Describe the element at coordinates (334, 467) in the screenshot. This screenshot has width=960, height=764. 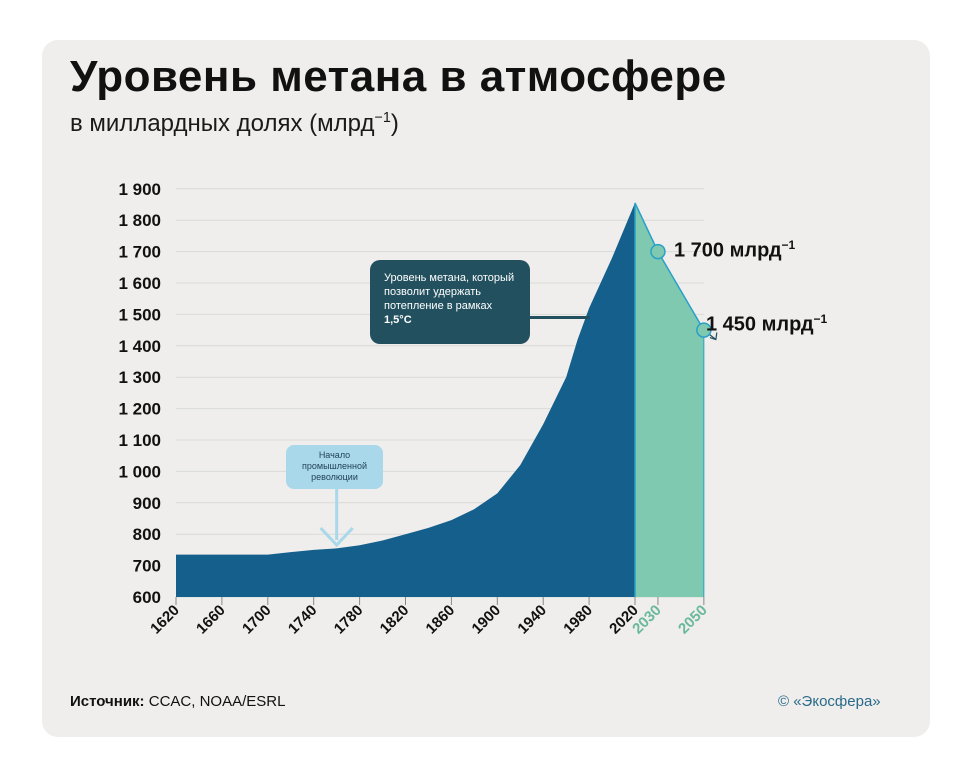
I see `industrial-revolution-callout: Начало промышленной революции` at that location.